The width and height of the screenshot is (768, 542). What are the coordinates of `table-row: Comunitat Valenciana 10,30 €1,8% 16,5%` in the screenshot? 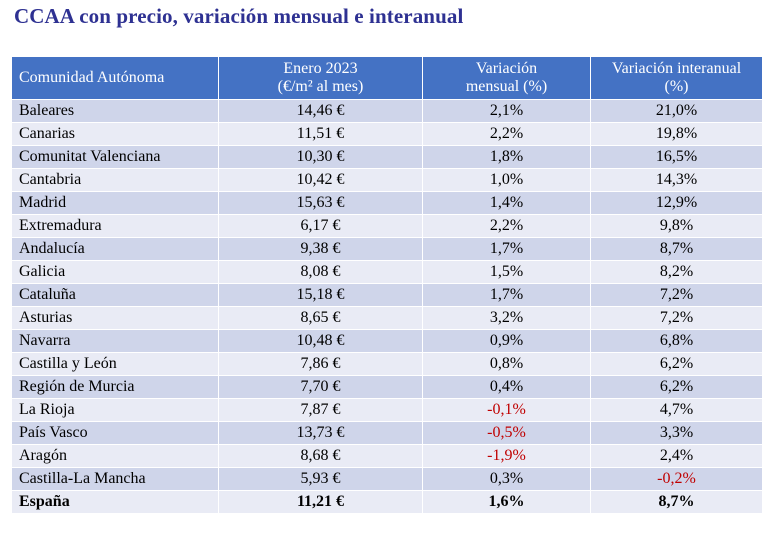 It's located at (387, 157).